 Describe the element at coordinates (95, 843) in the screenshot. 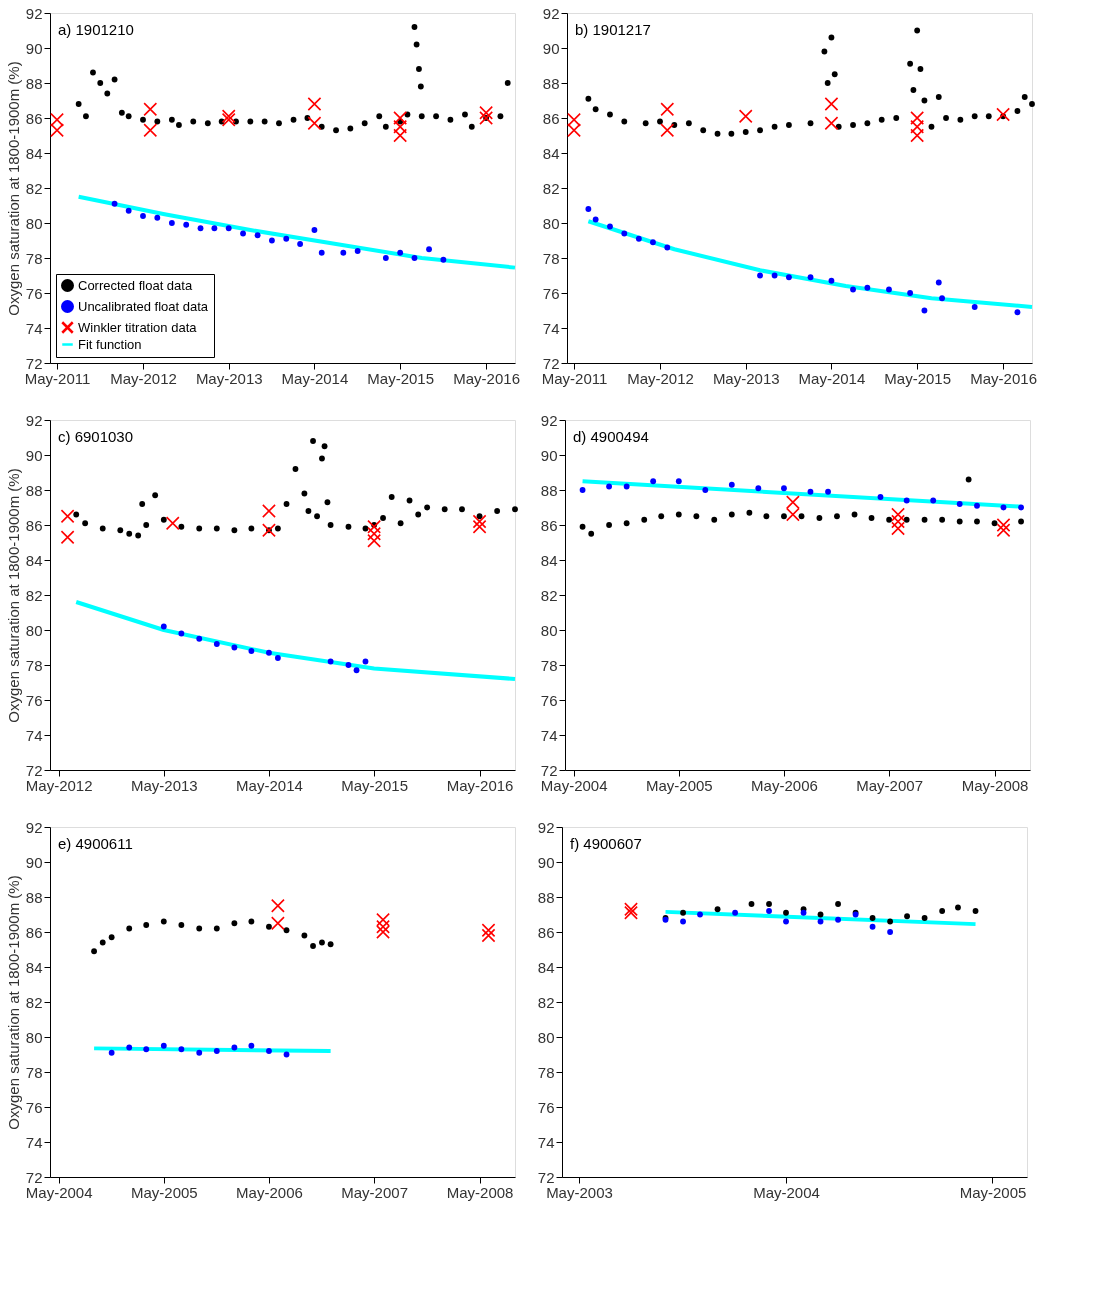

I see `text: e) 4900611` at that location.